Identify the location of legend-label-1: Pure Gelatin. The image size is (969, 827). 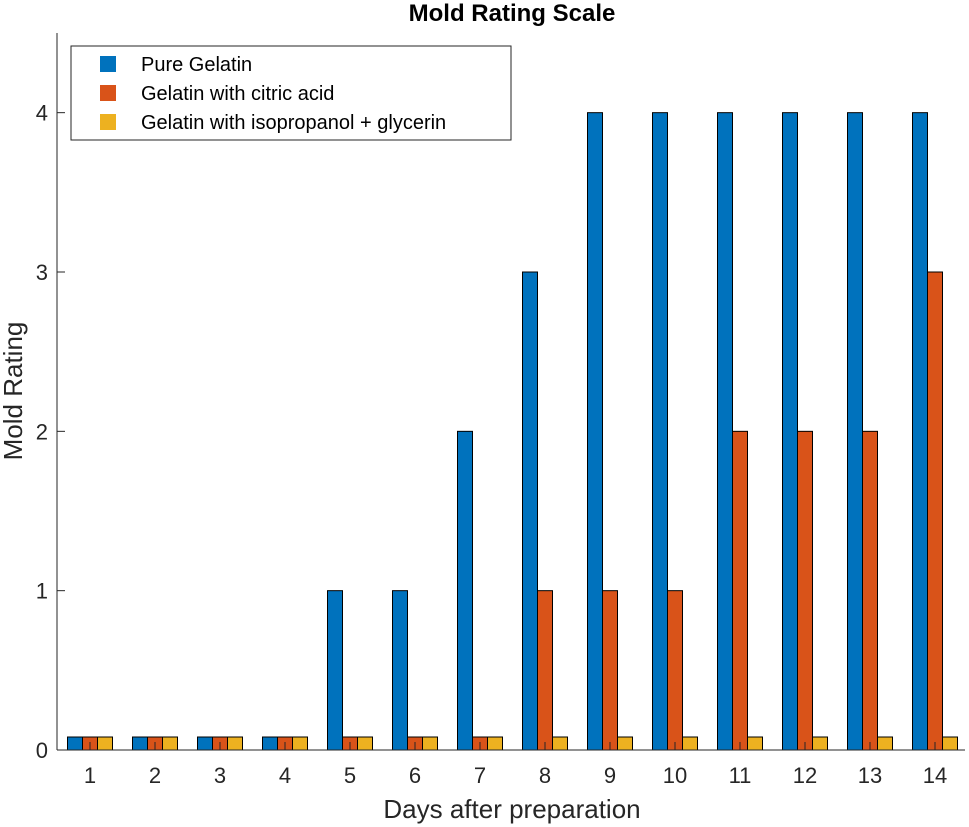
(196, 65).